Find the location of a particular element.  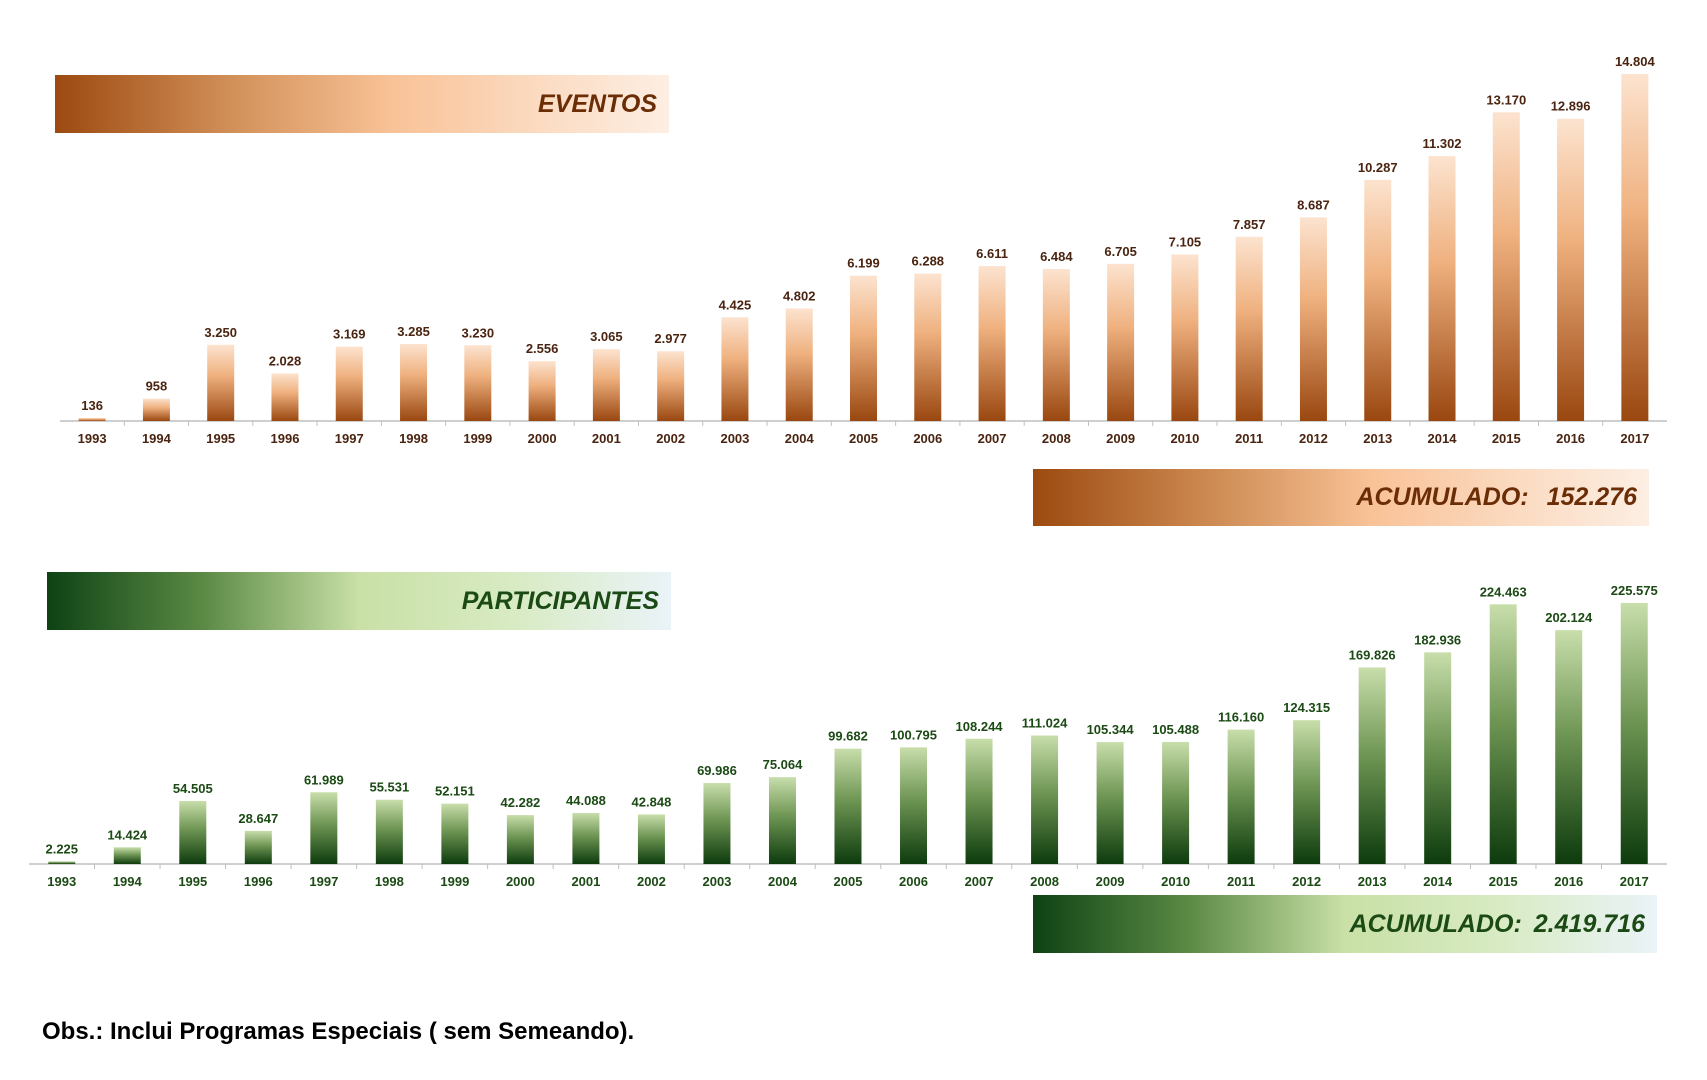

participantes-bar-2001 is located at coordinates (586, 838).